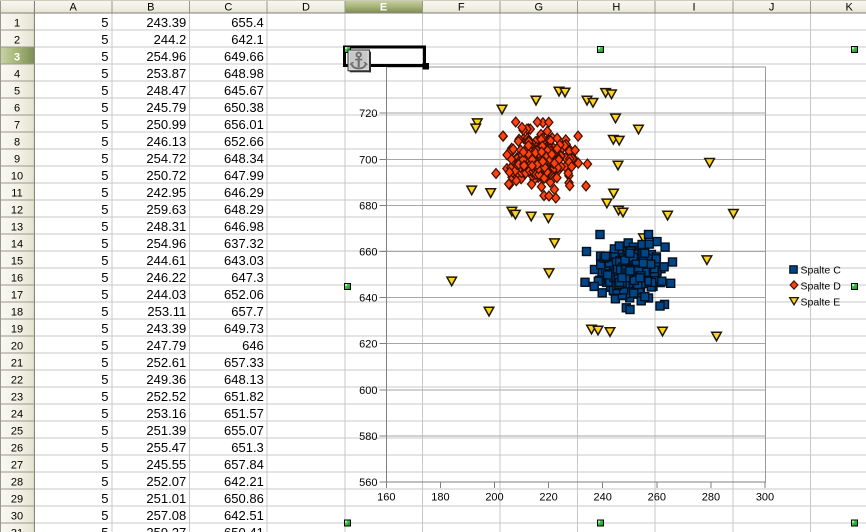 Image resolution: width=866 pixels, height=532 pixels. Describe the element at coordinates (17, 262) in the screenshot. I see `svg-text: 15` at that location.